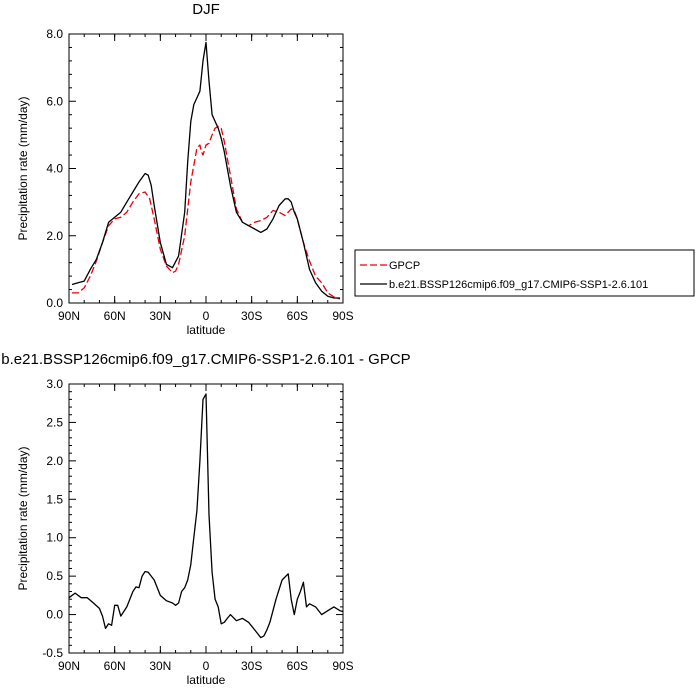  What do you see at coordinates (54, 169) in the screenshot?
I see `y-tick-label: 4.0` at bounding box center [54, 169].